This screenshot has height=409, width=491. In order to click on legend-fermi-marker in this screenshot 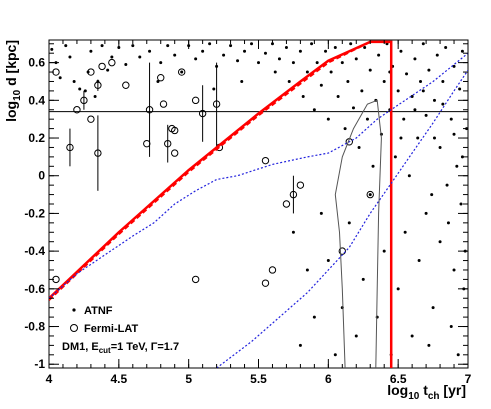, I will do `click(74, 328)`.